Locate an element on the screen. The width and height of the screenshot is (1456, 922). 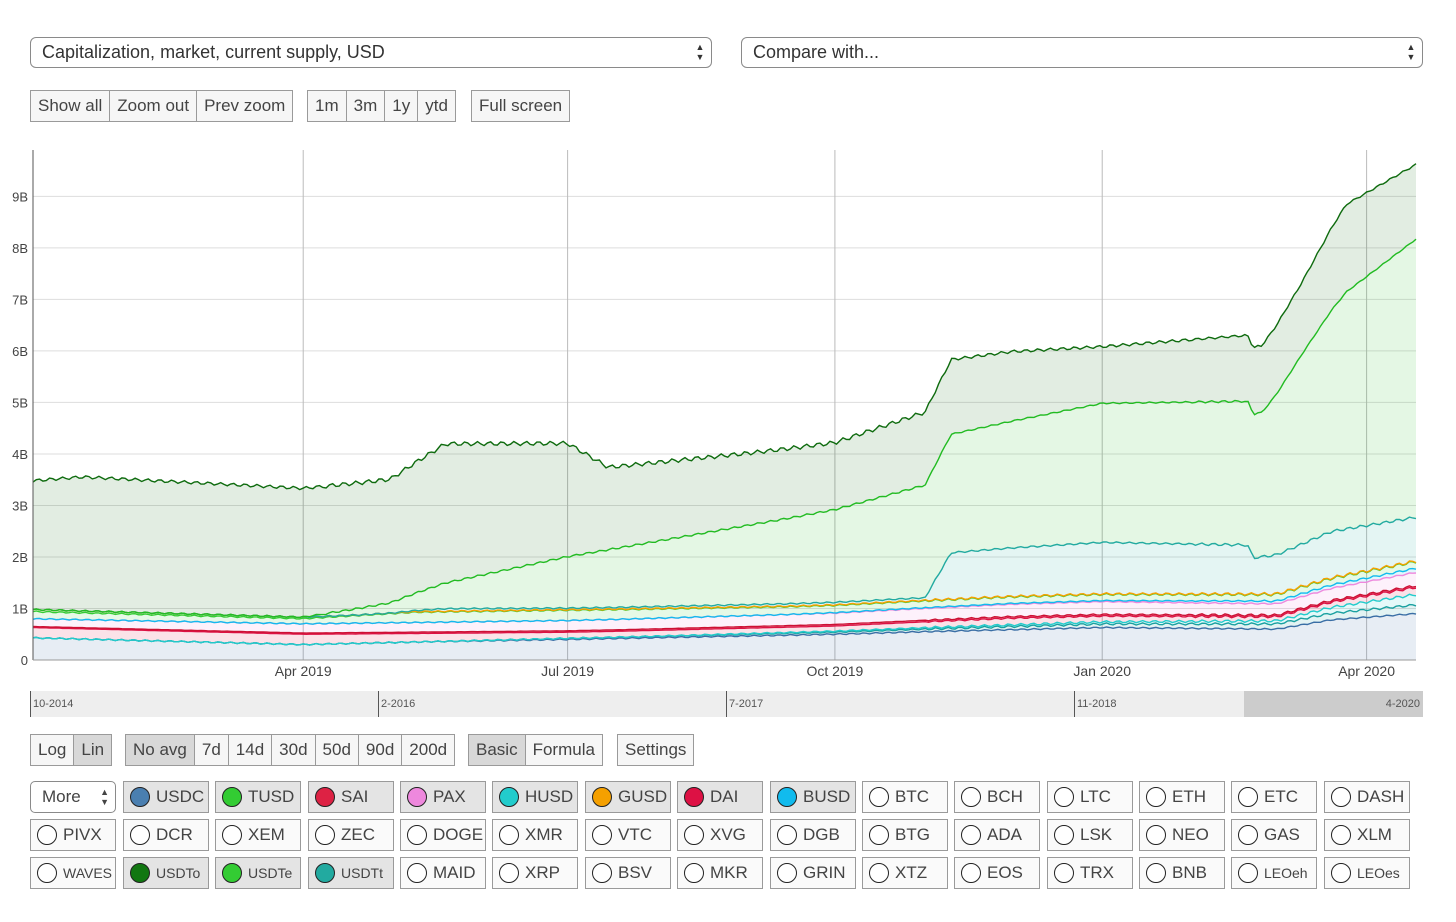
time-navigator: 10-2014 2-2016 7-2017 11-2018 4-2020 is located at coordinates (726, 704).